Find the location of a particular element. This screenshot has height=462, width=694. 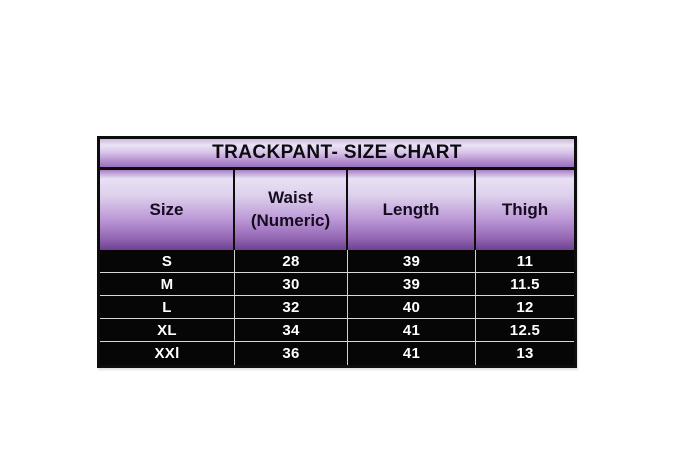

column-header-length: Length is located at coordinates (412, 210).